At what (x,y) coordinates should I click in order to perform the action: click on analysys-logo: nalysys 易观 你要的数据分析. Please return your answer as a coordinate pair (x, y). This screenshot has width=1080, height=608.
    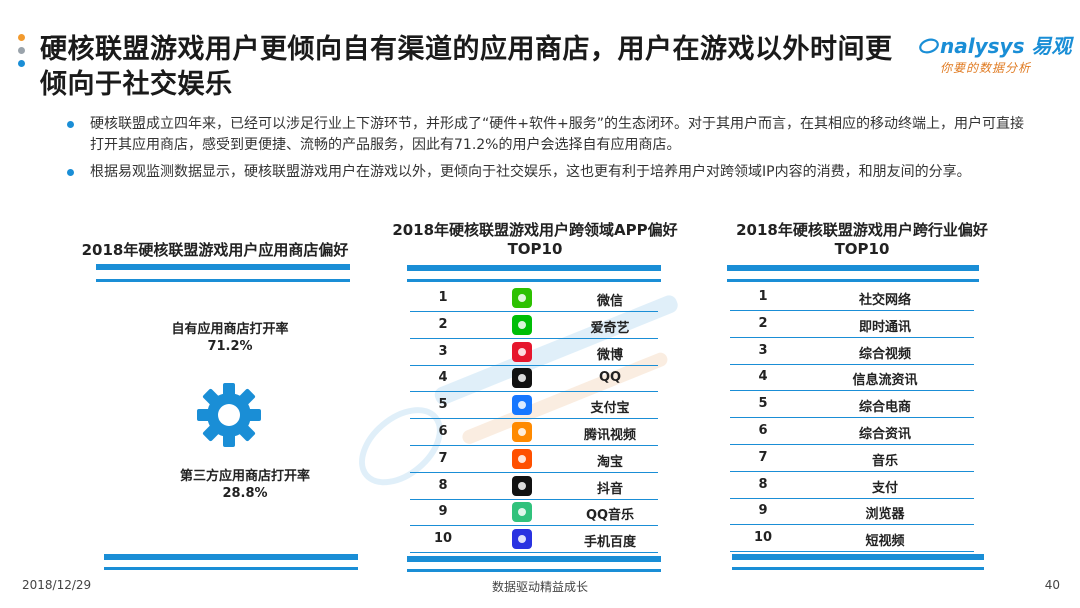
    Looking at the image, I should click on (995, 53).